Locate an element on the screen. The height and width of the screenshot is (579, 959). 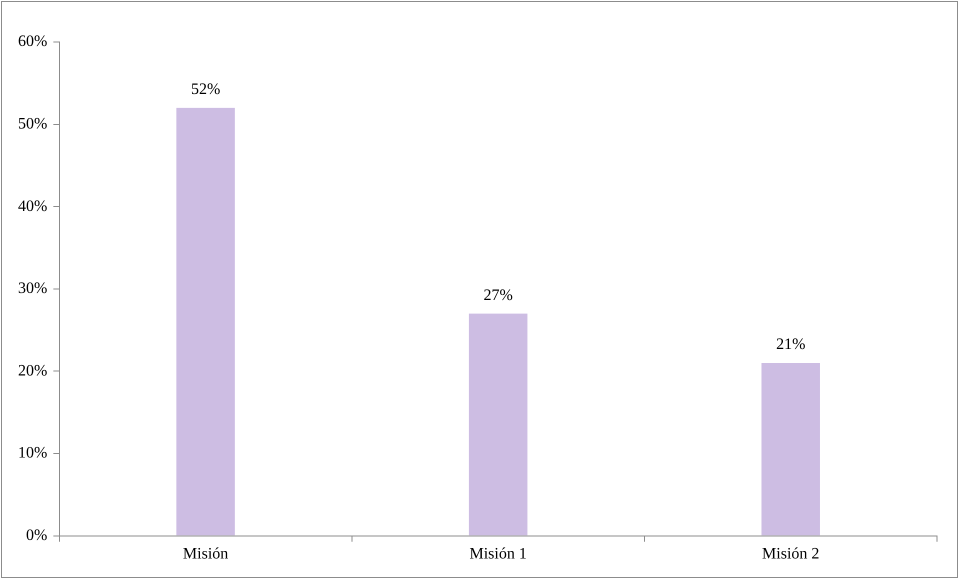
y-tick-label: 20% is located at coordinates (33, 371).